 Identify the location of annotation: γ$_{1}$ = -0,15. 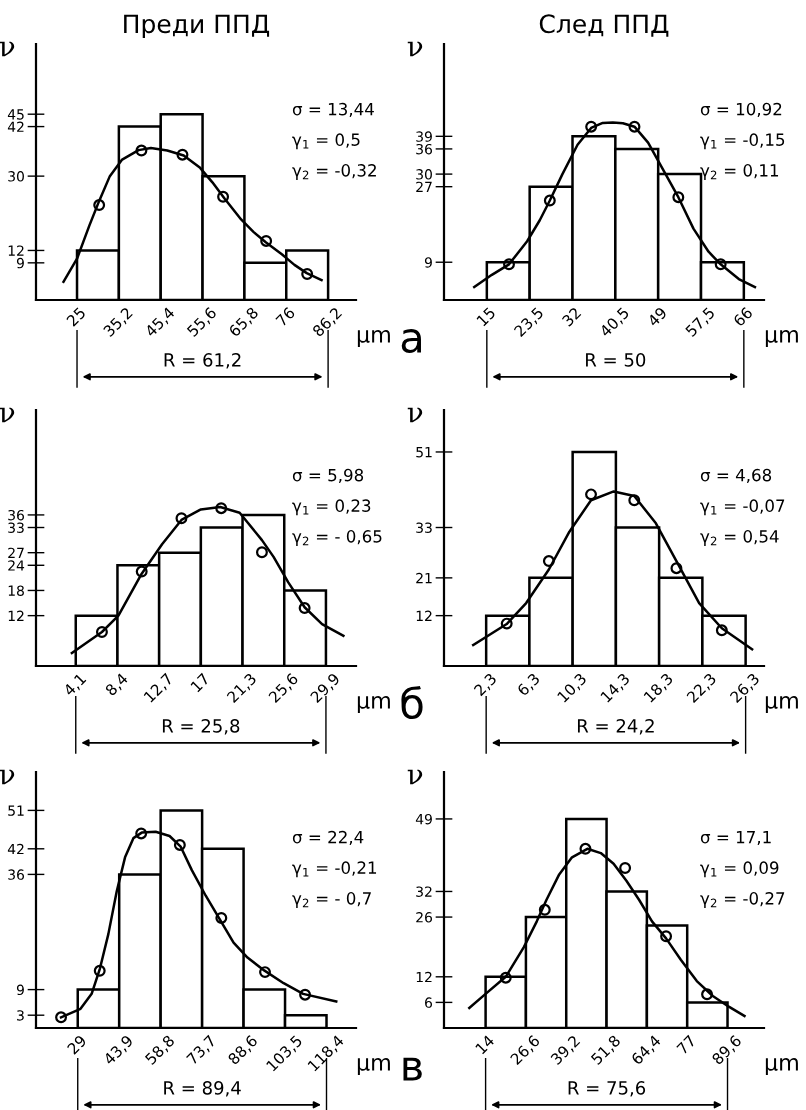
(742, 141).